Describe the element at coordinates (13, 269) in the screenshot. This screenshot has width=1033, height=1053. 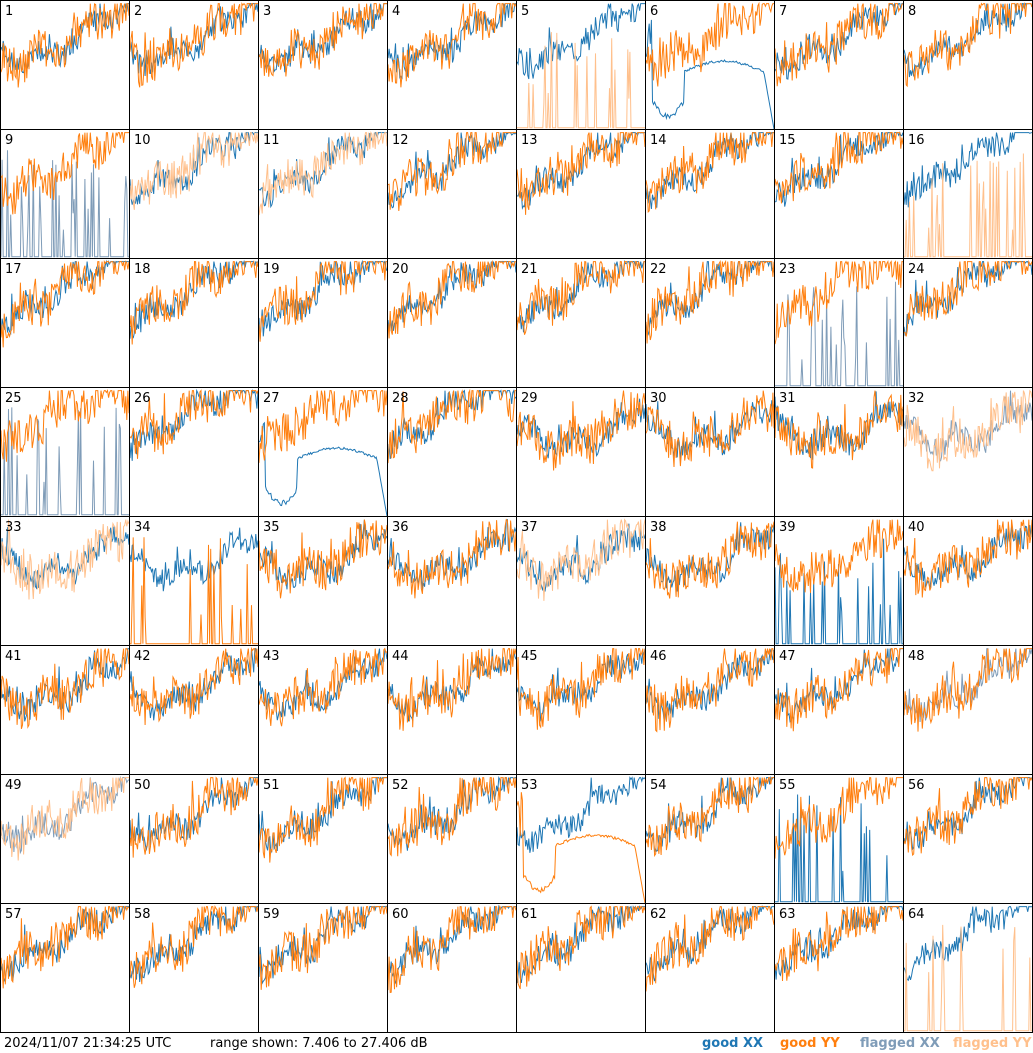
I see `panel-number: 17` at that location.